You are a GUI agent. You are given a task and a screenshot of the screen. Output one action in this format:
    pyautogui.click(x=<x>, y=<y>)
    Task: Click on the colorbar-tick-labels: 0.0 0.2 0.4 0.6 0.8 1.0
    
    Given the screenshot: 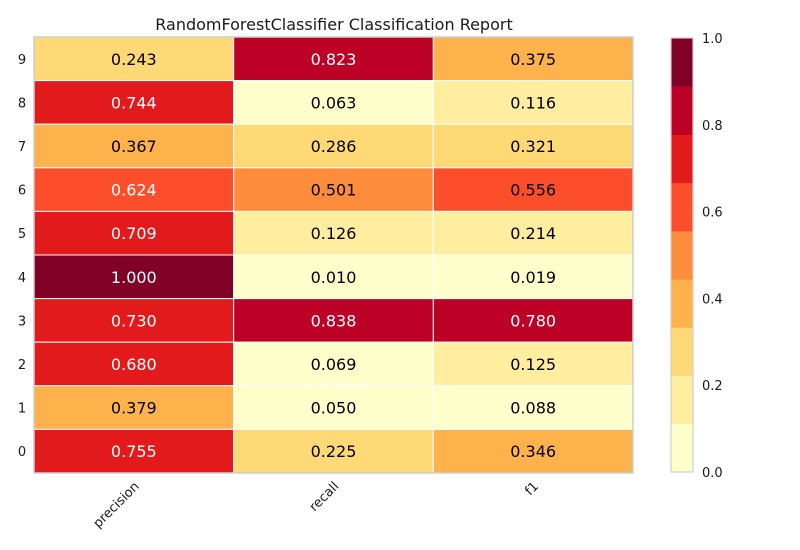 What is the action you would take?
    pyautogui.click(x=712, y=256)
    